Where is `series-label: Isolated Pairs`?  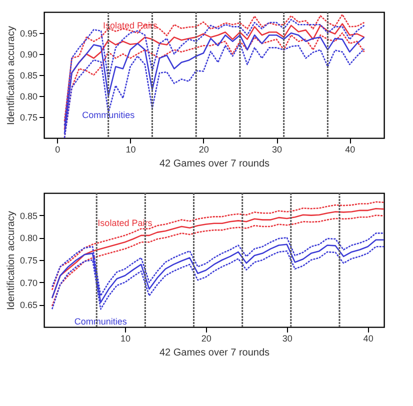
series-label: Isolated Pairs is located at coordinates (125, 223).